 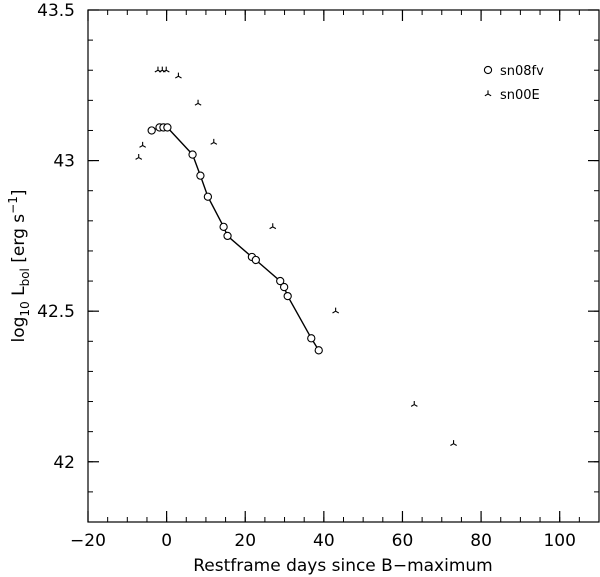 I want to click on legend-label-sn08fv: sn08fv, so click(x=522, y=71).